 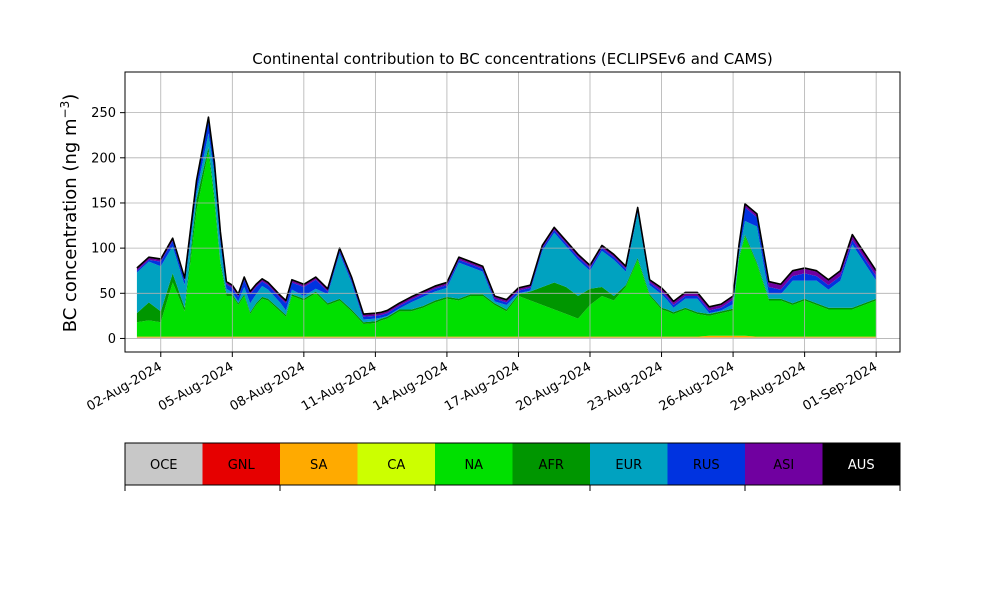 I want to click on colorbar-label-oce: OCE, so click(x=164, y=465).